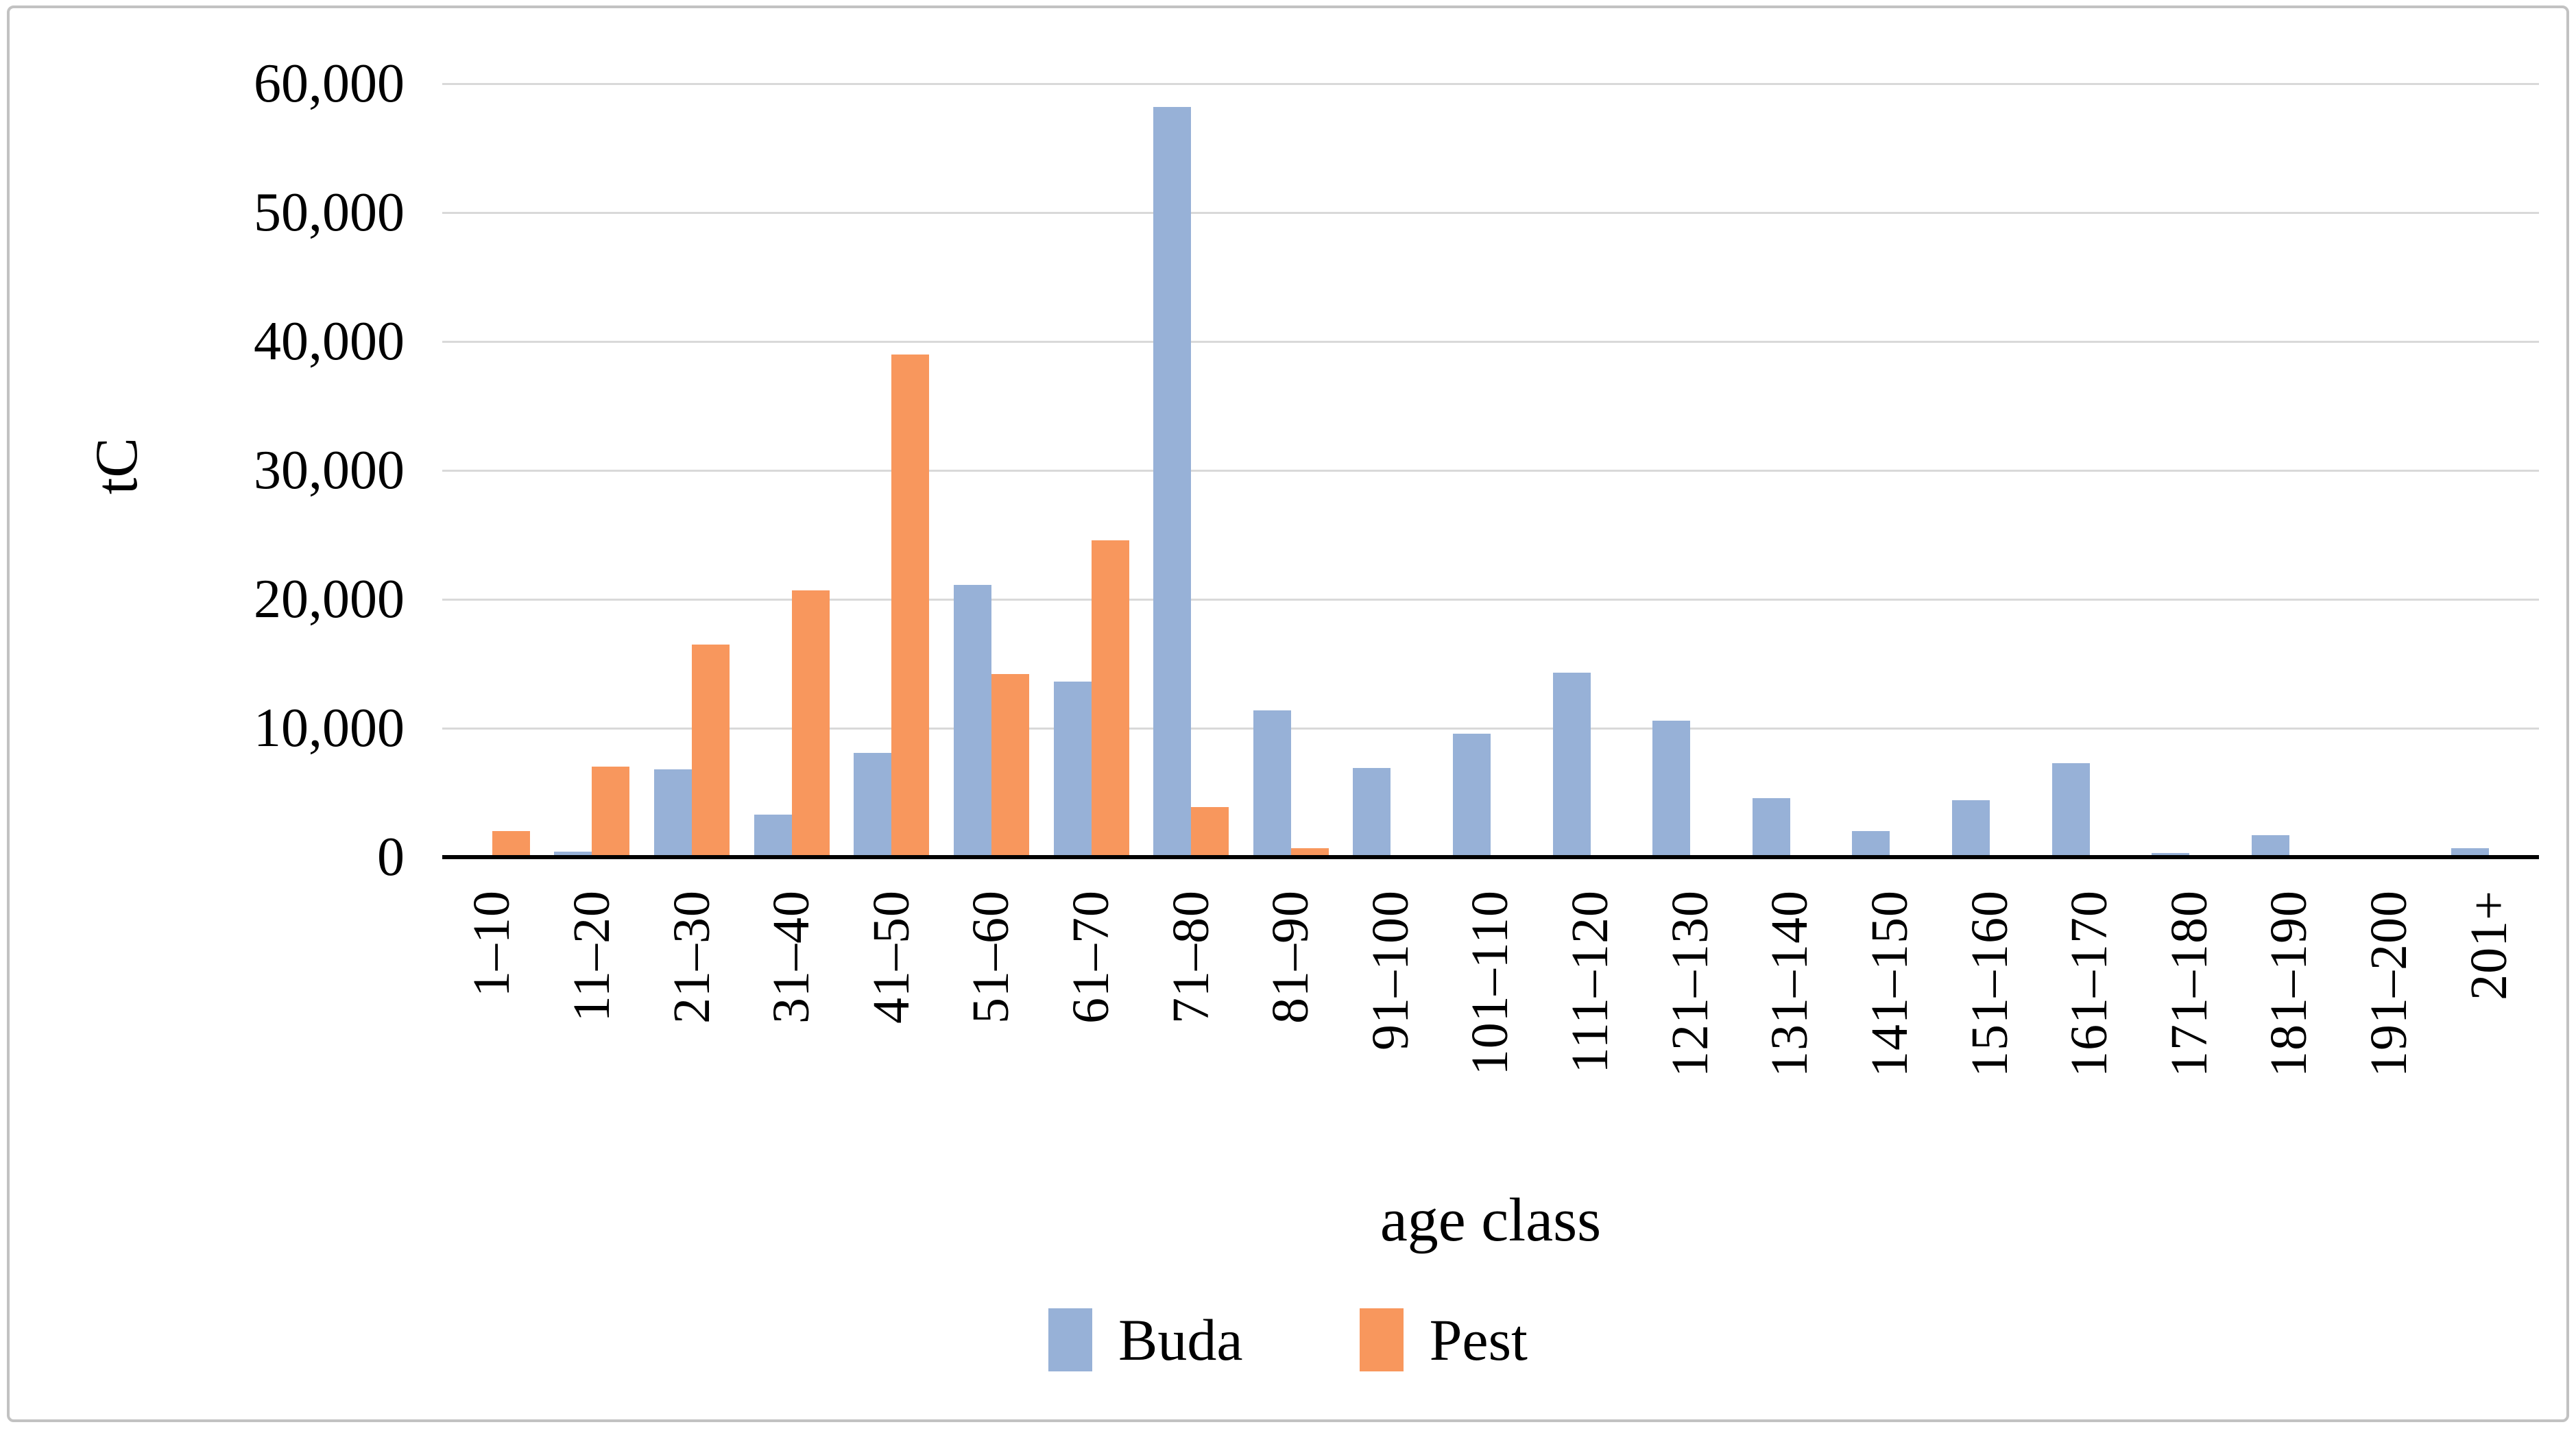 This screenshot has height=1429, width=2576. I want to click on bar-pest-51–60, so click(1010, 765).